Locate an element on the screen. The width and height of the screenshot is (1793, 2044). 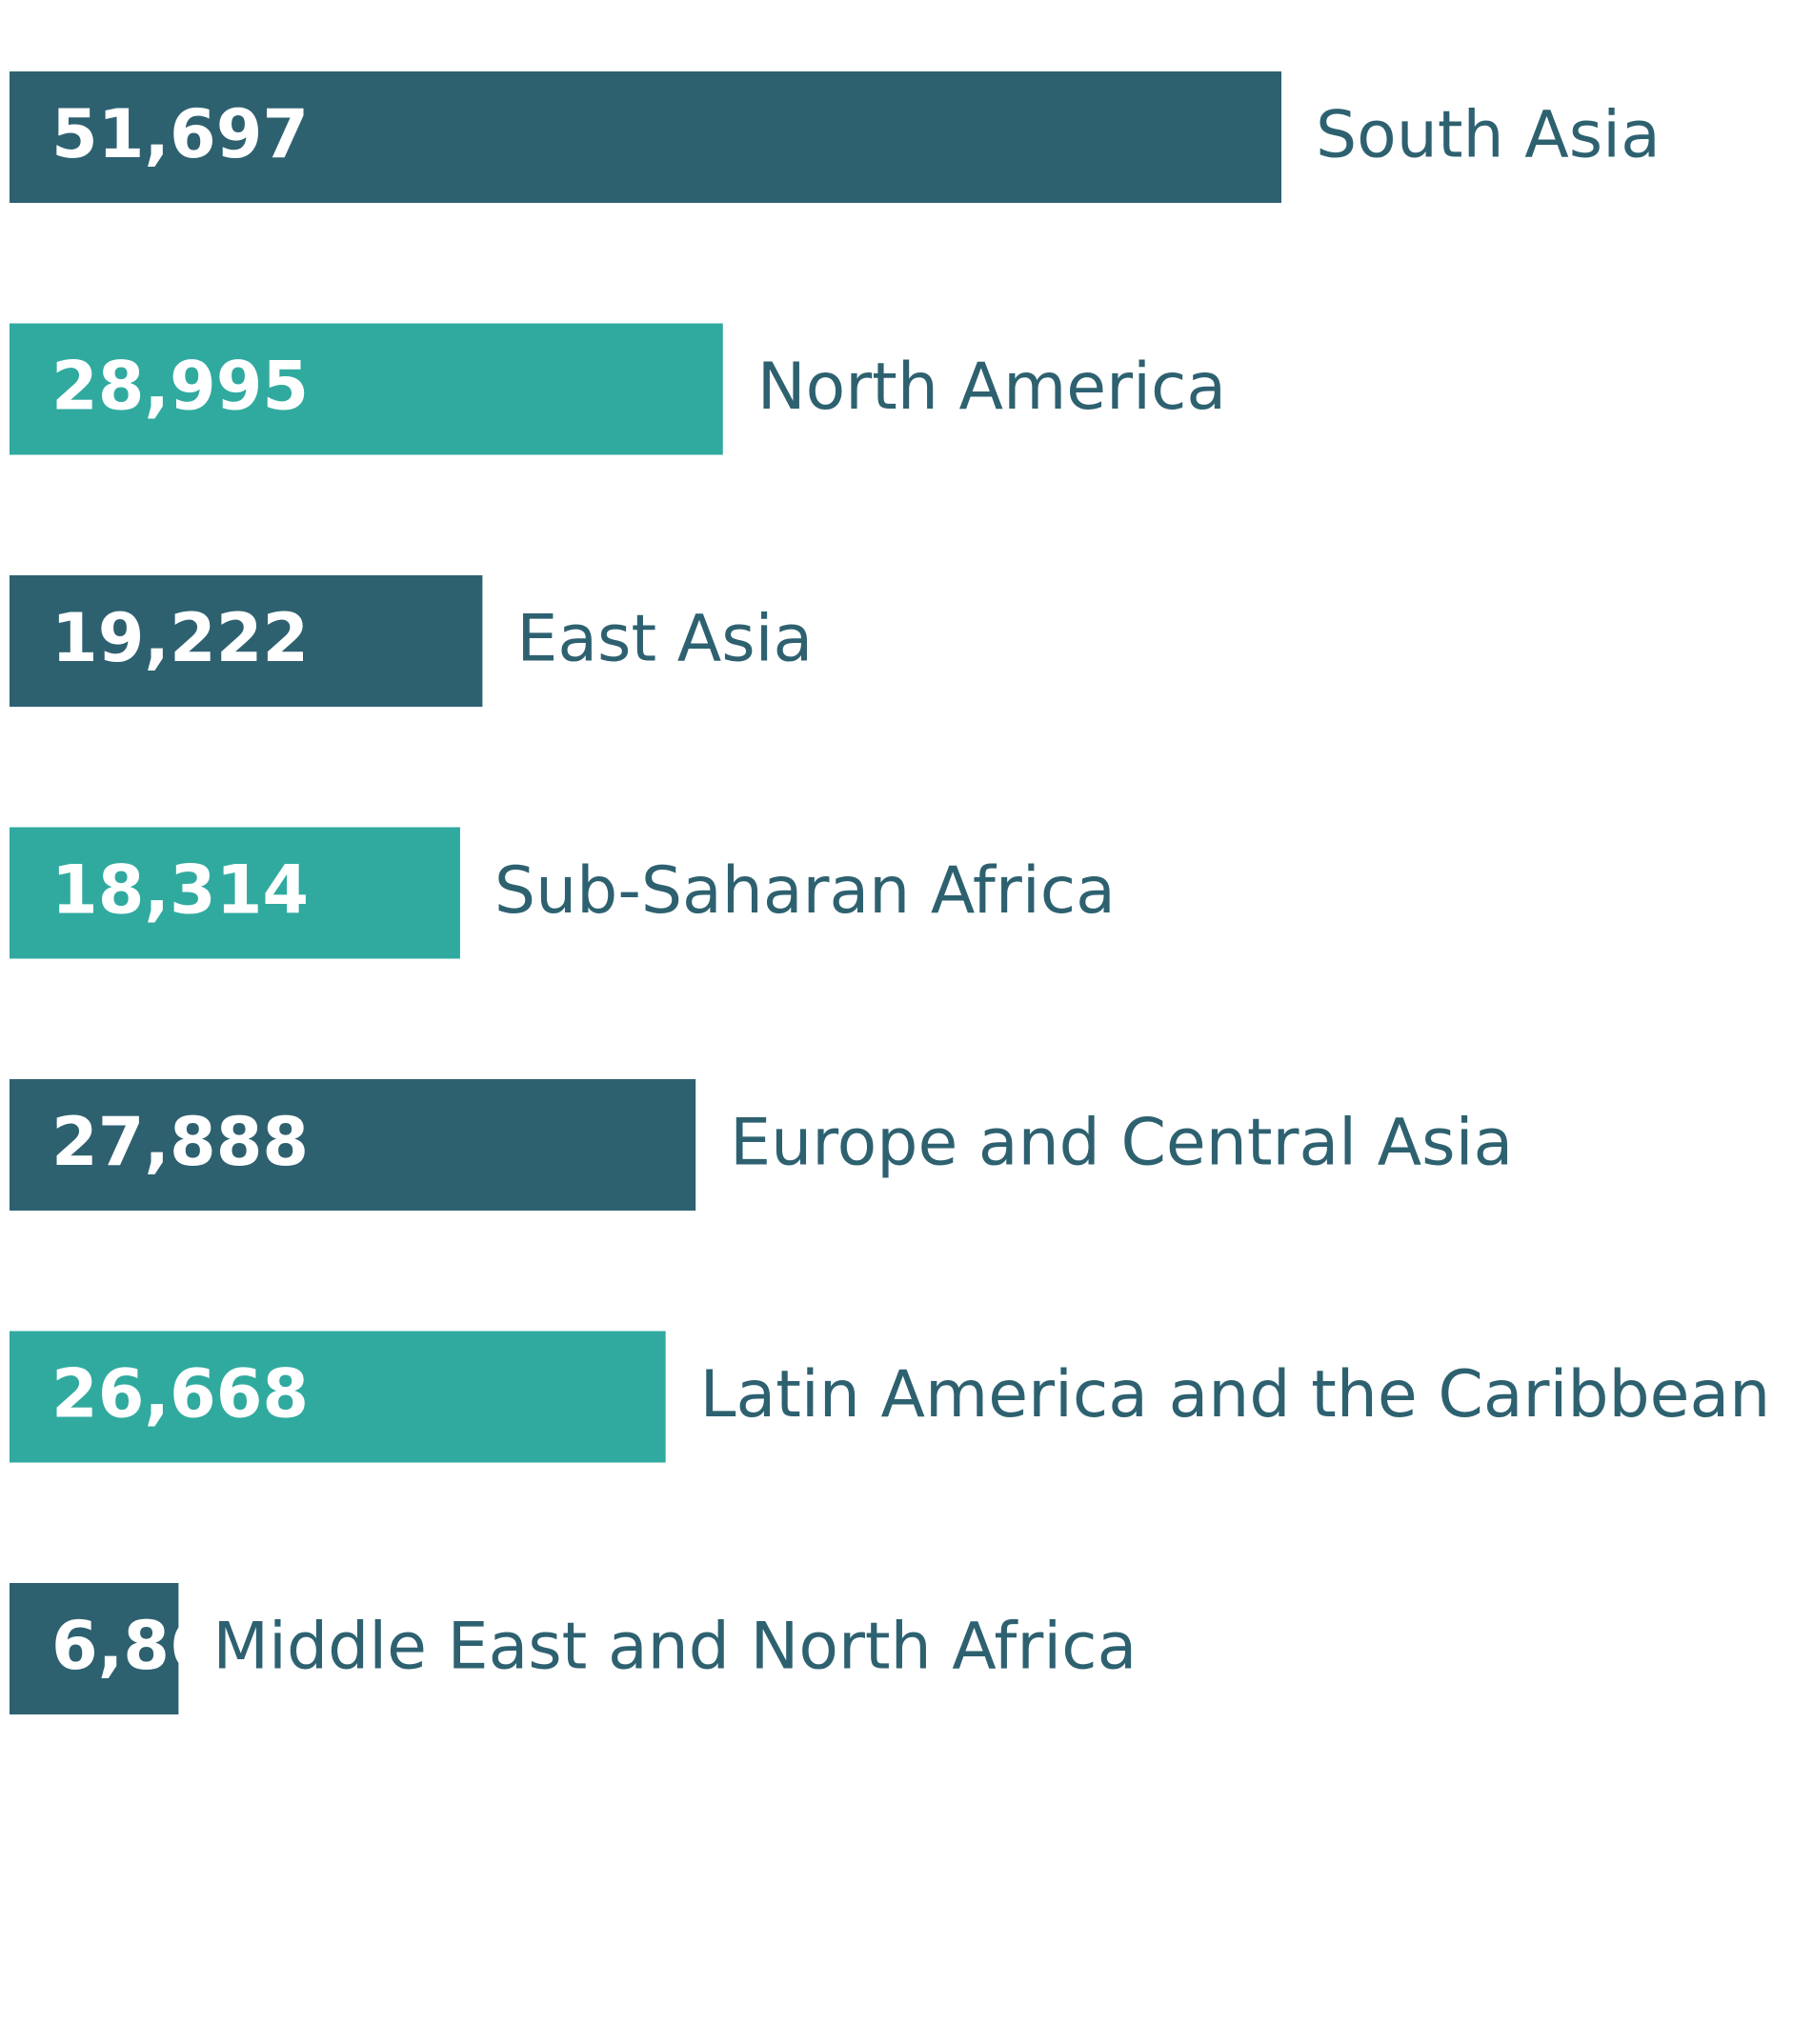
value-label: 51,697 is located at coordinates (180, 134).